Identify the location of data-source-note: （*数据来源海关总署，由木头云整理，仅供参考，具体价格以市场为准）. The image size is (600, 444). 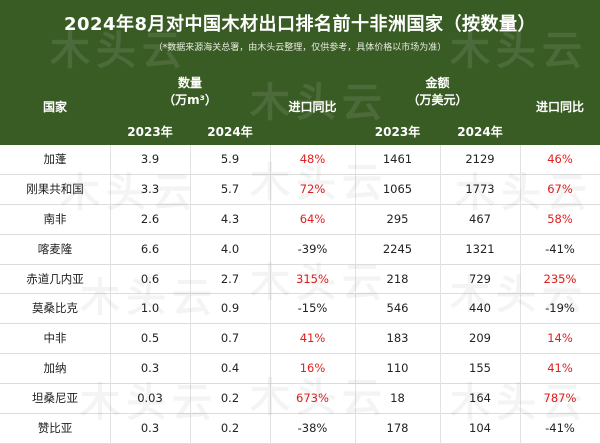
(300, 48).